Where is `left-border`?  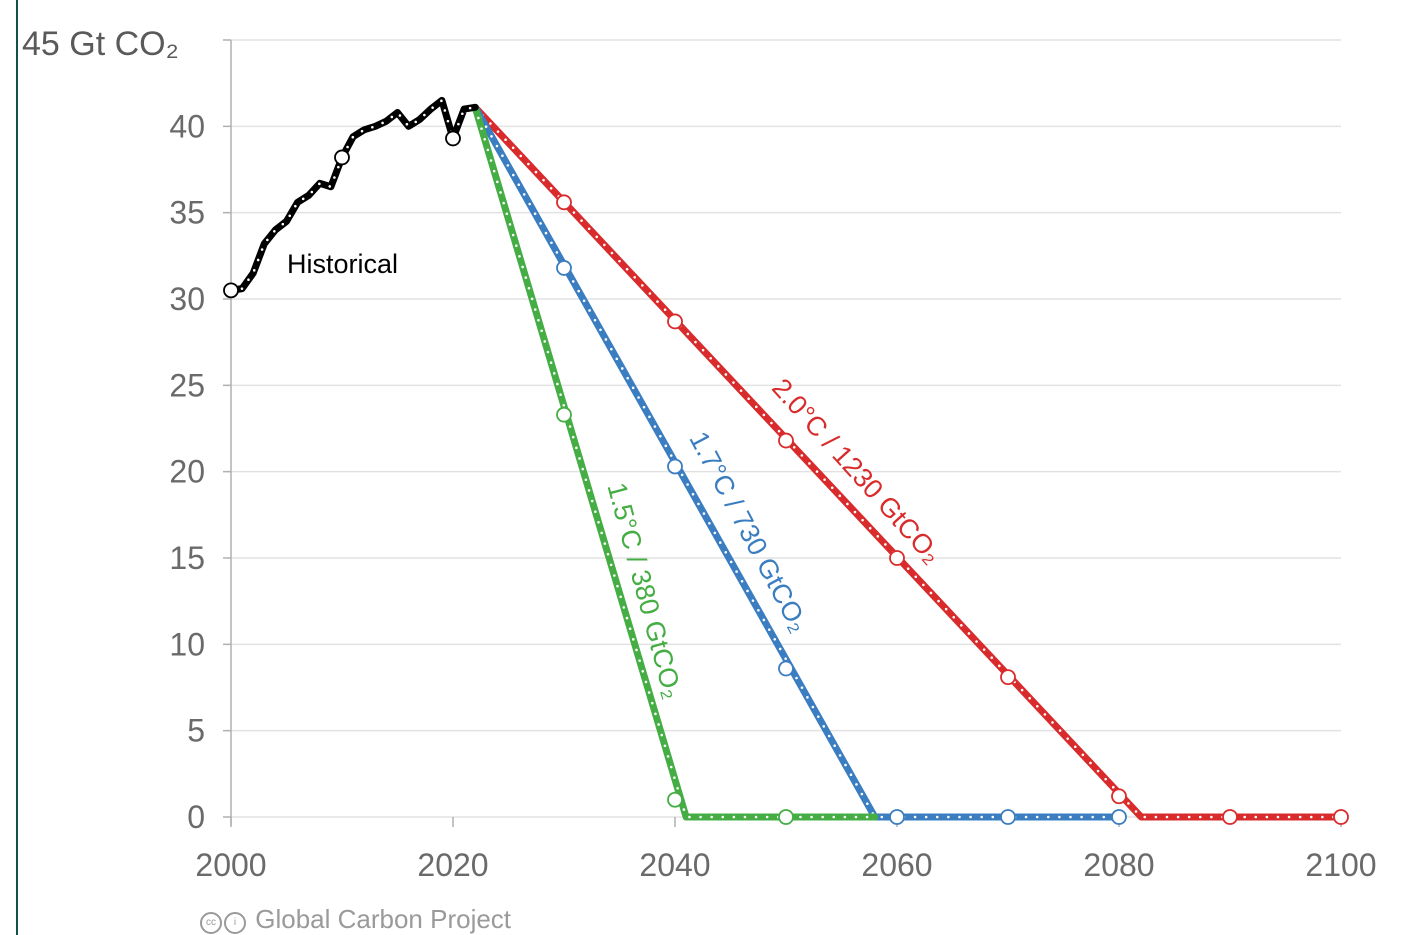 left-border is located at coordinates (17, 467).